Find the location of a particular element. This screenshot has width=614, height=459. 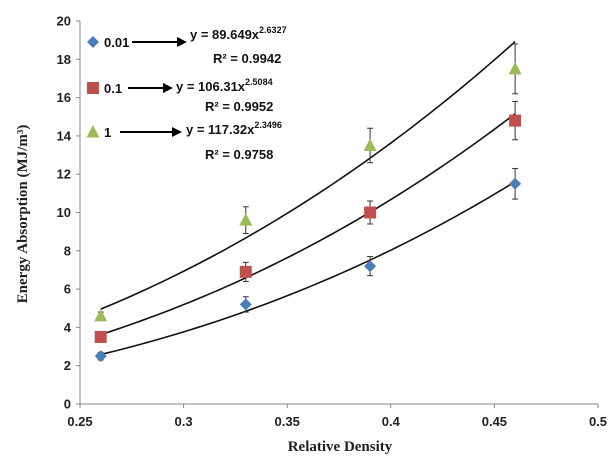

y-tick-label: 18 is located at coordinates (64, 59).